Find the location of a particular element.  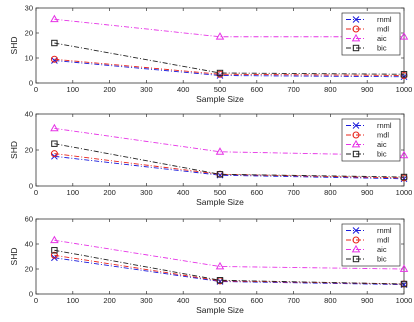

series-mdl is located at coordinates (229, 67).